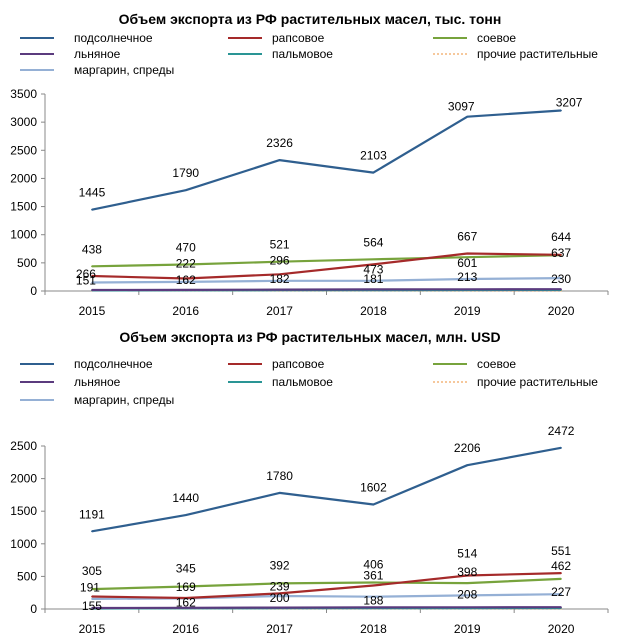 This screenshot has height=640, width=619. What do you see at coordinates (373, 311) in the screenshot?
I see `x-tick-label: 2018` at bounding box center [373, 311].